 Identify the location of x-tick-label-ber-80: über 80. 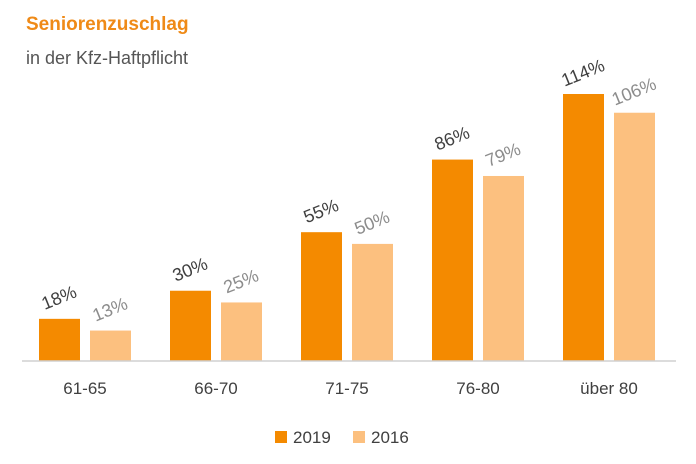
(609, 388).